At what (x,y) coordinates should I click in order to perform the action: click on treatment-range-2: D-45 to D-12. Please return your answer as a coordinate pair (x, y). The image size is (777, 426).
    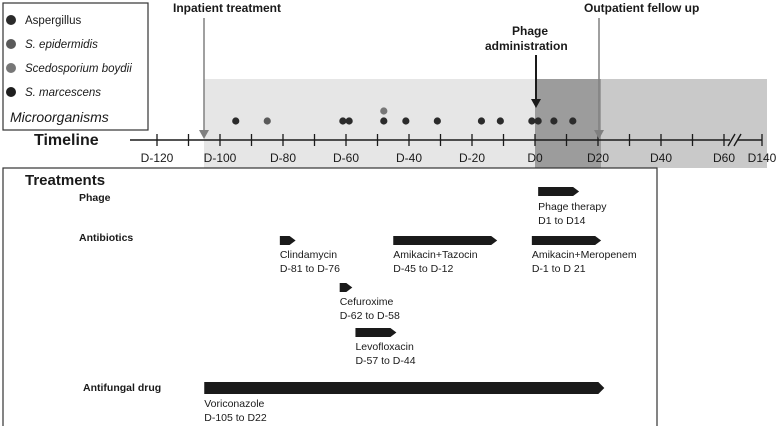
    Looking at the image, I should click on (423, 269).